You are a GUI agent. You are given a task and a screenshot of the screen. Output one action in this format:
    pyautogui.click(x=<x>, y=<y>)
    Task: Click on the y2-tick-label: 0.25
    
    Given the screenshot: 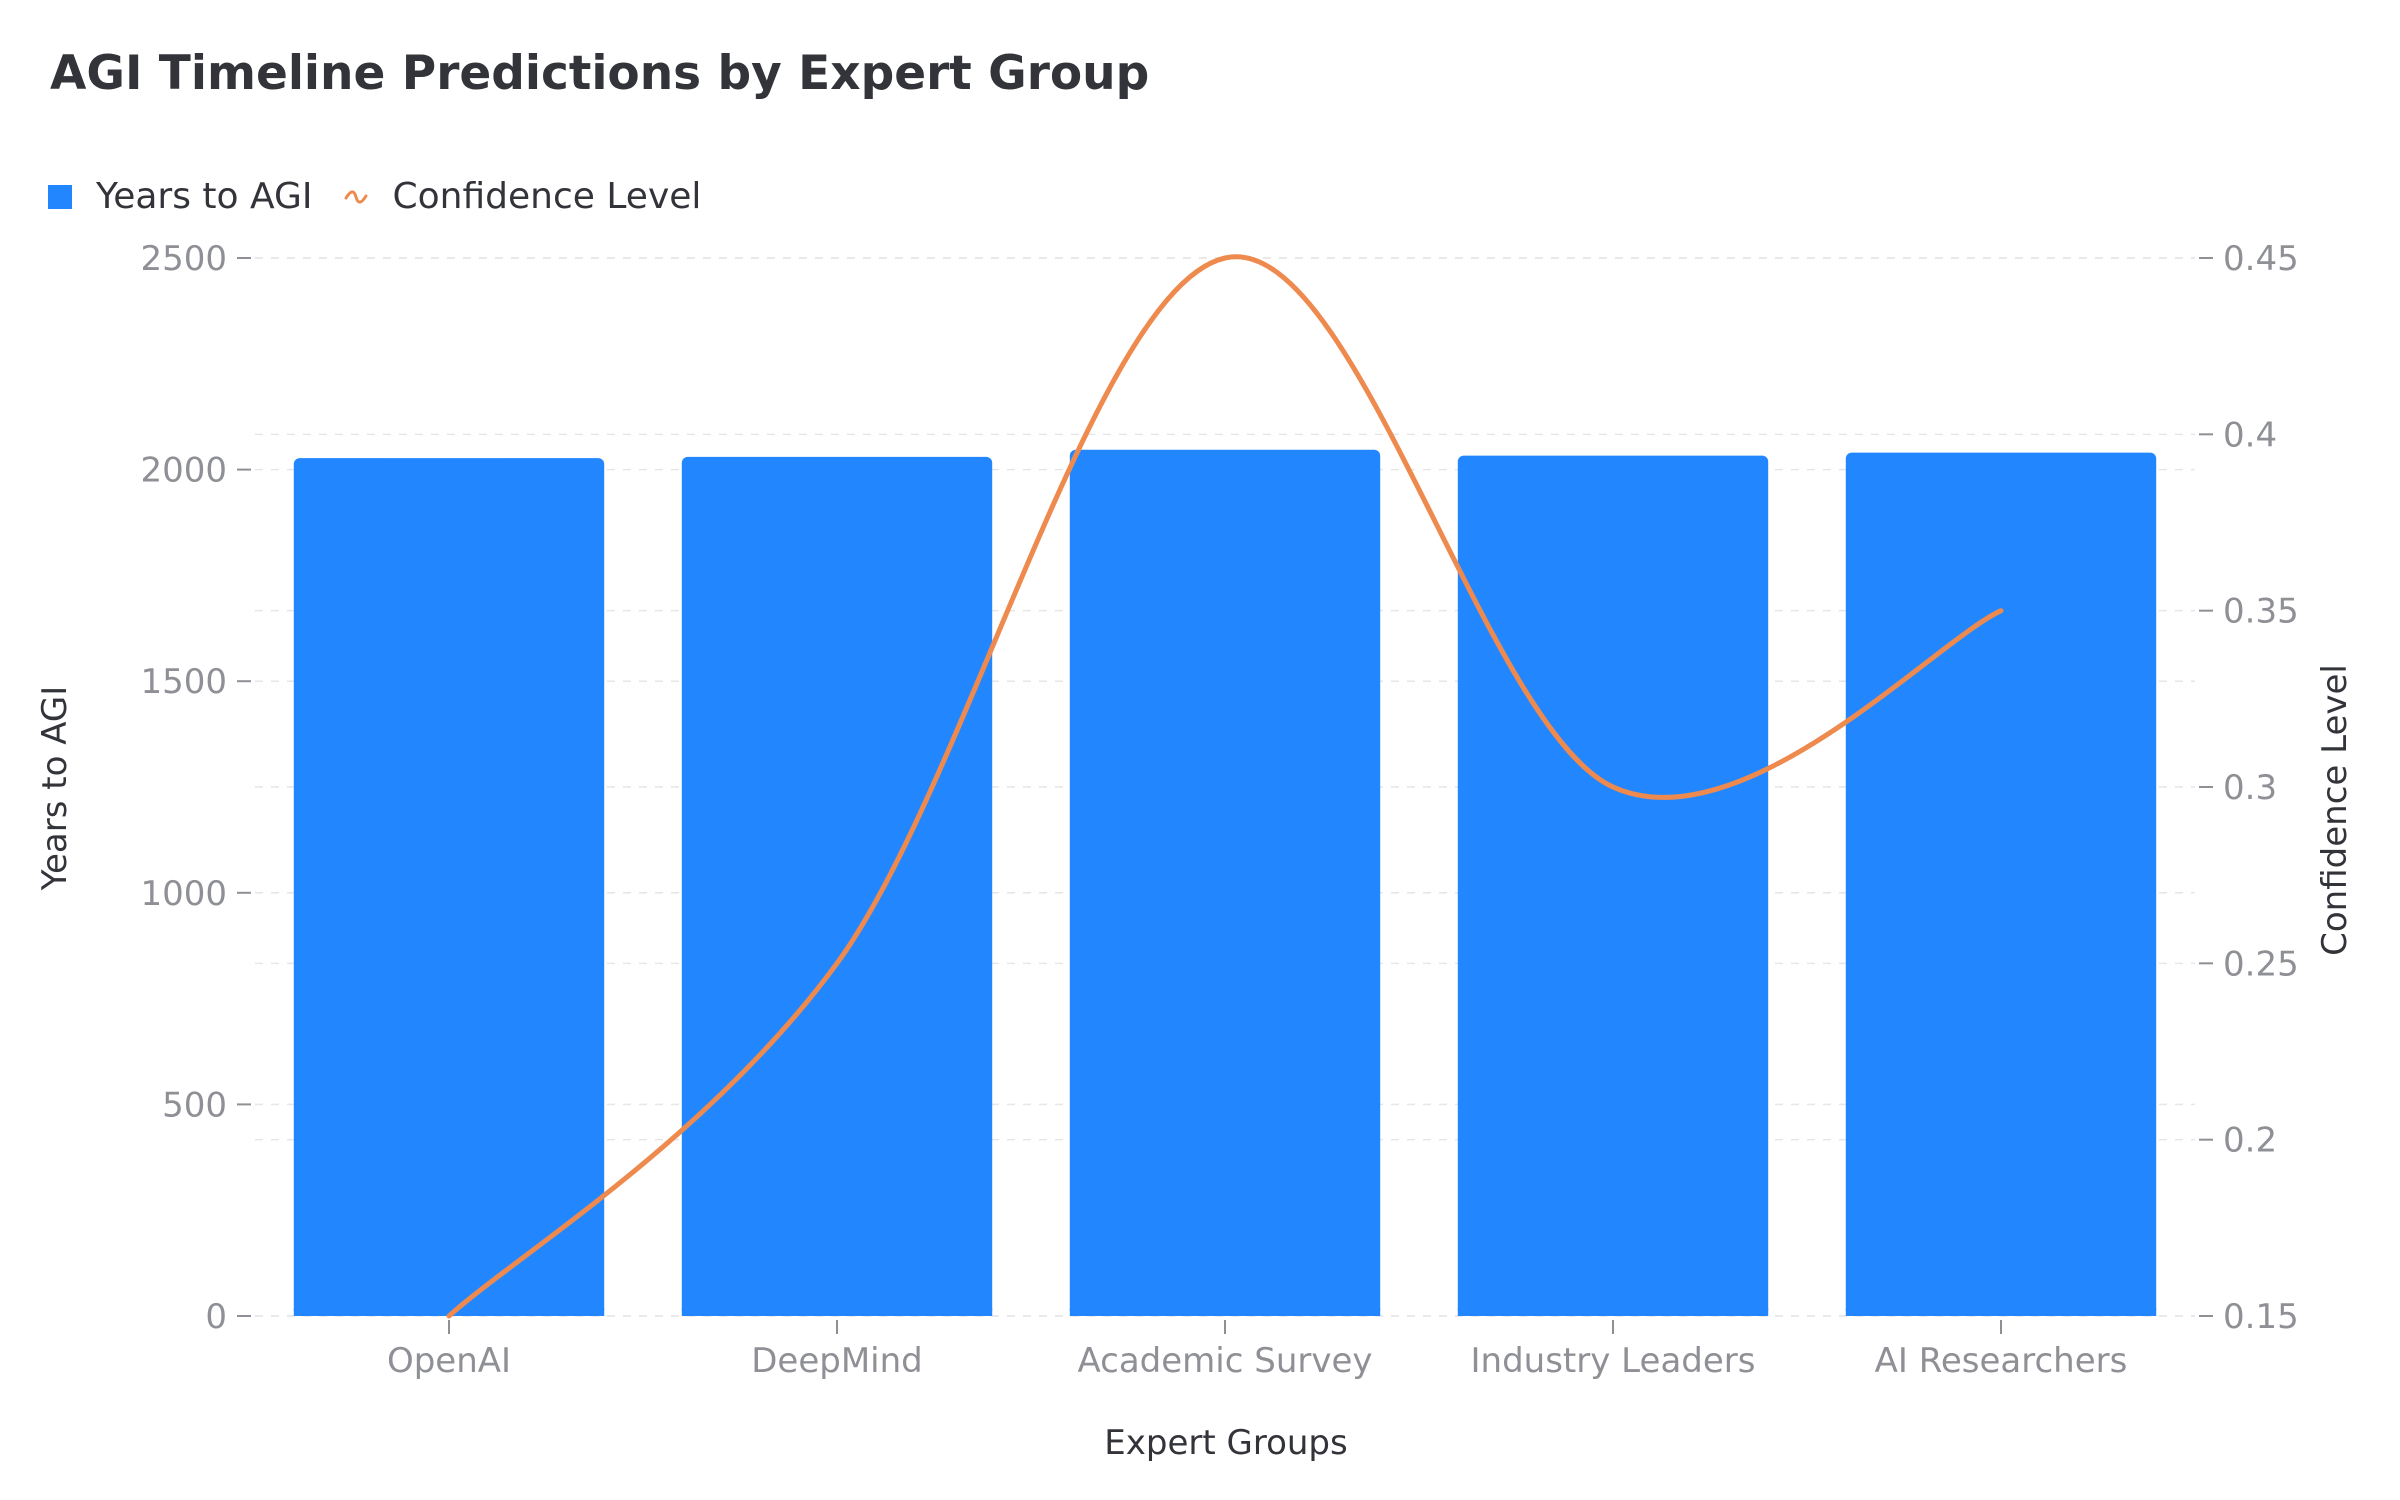 What is the action you would take?
    pyautogui.click(x=2261, y=964)
    